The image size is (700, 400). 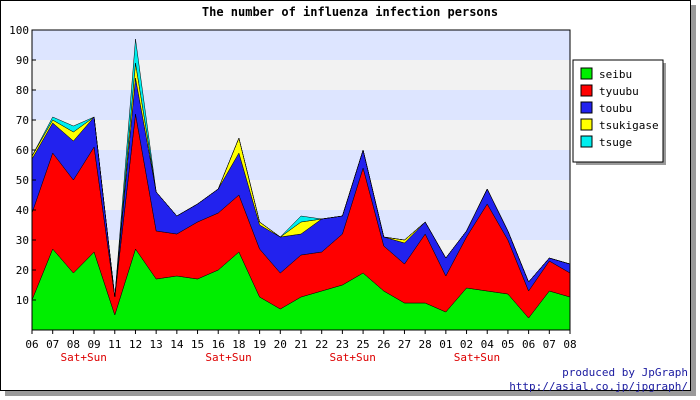 I want to click on x-tick-label: 26, so click(x=383, y=344).